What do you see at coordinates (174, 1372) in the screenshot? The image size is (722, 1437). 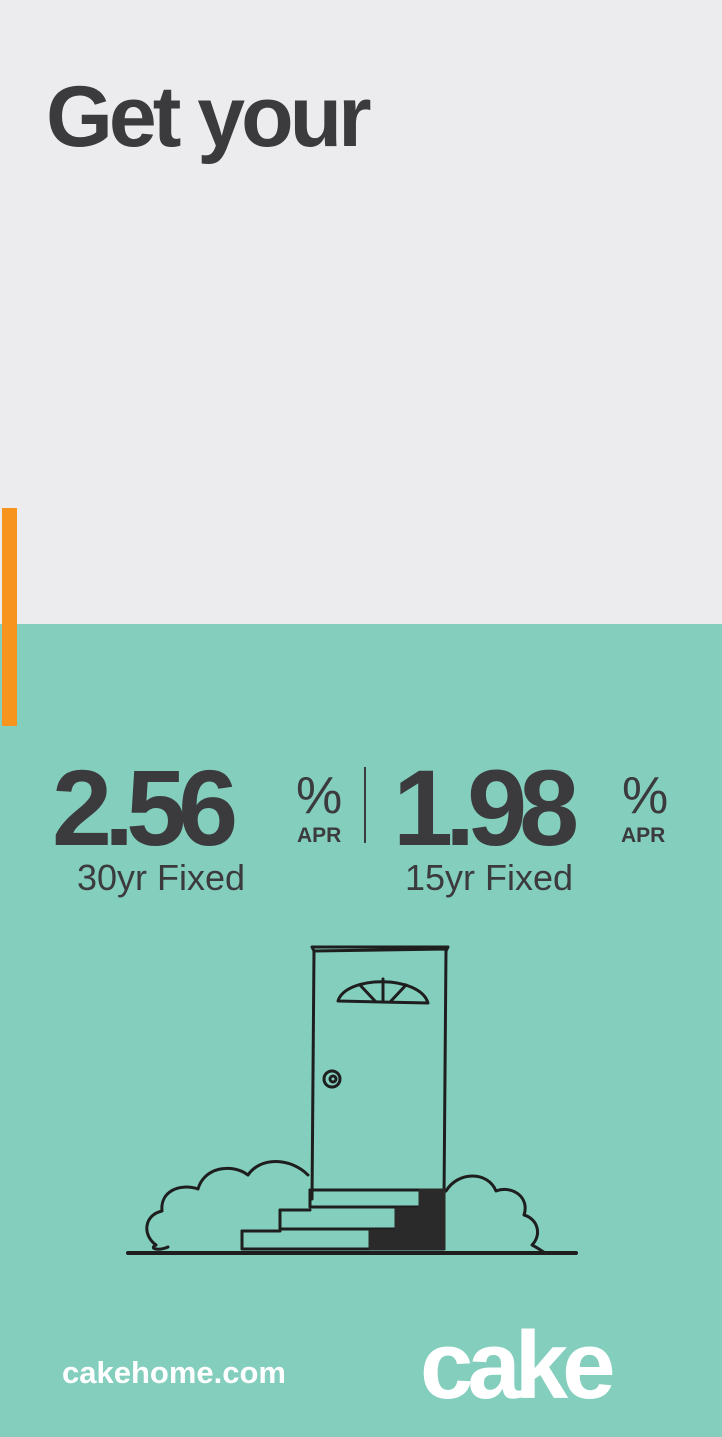 I see `website-link: cakehome.com` at bounding box center [174, 1372].